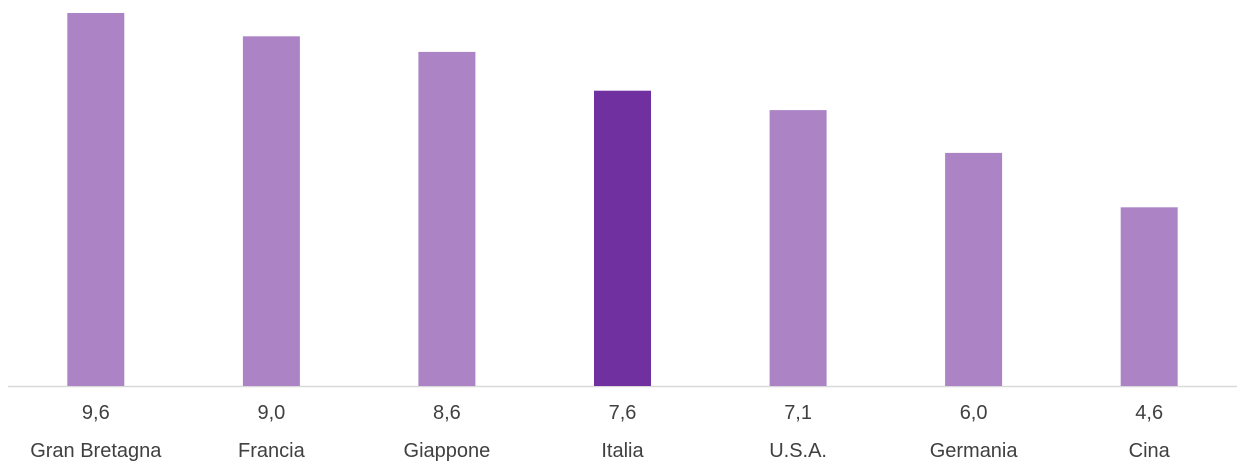  Describe the element at coordinates (798, 451) in the screenshot. I see `category-label: U.S.A.` at that location.